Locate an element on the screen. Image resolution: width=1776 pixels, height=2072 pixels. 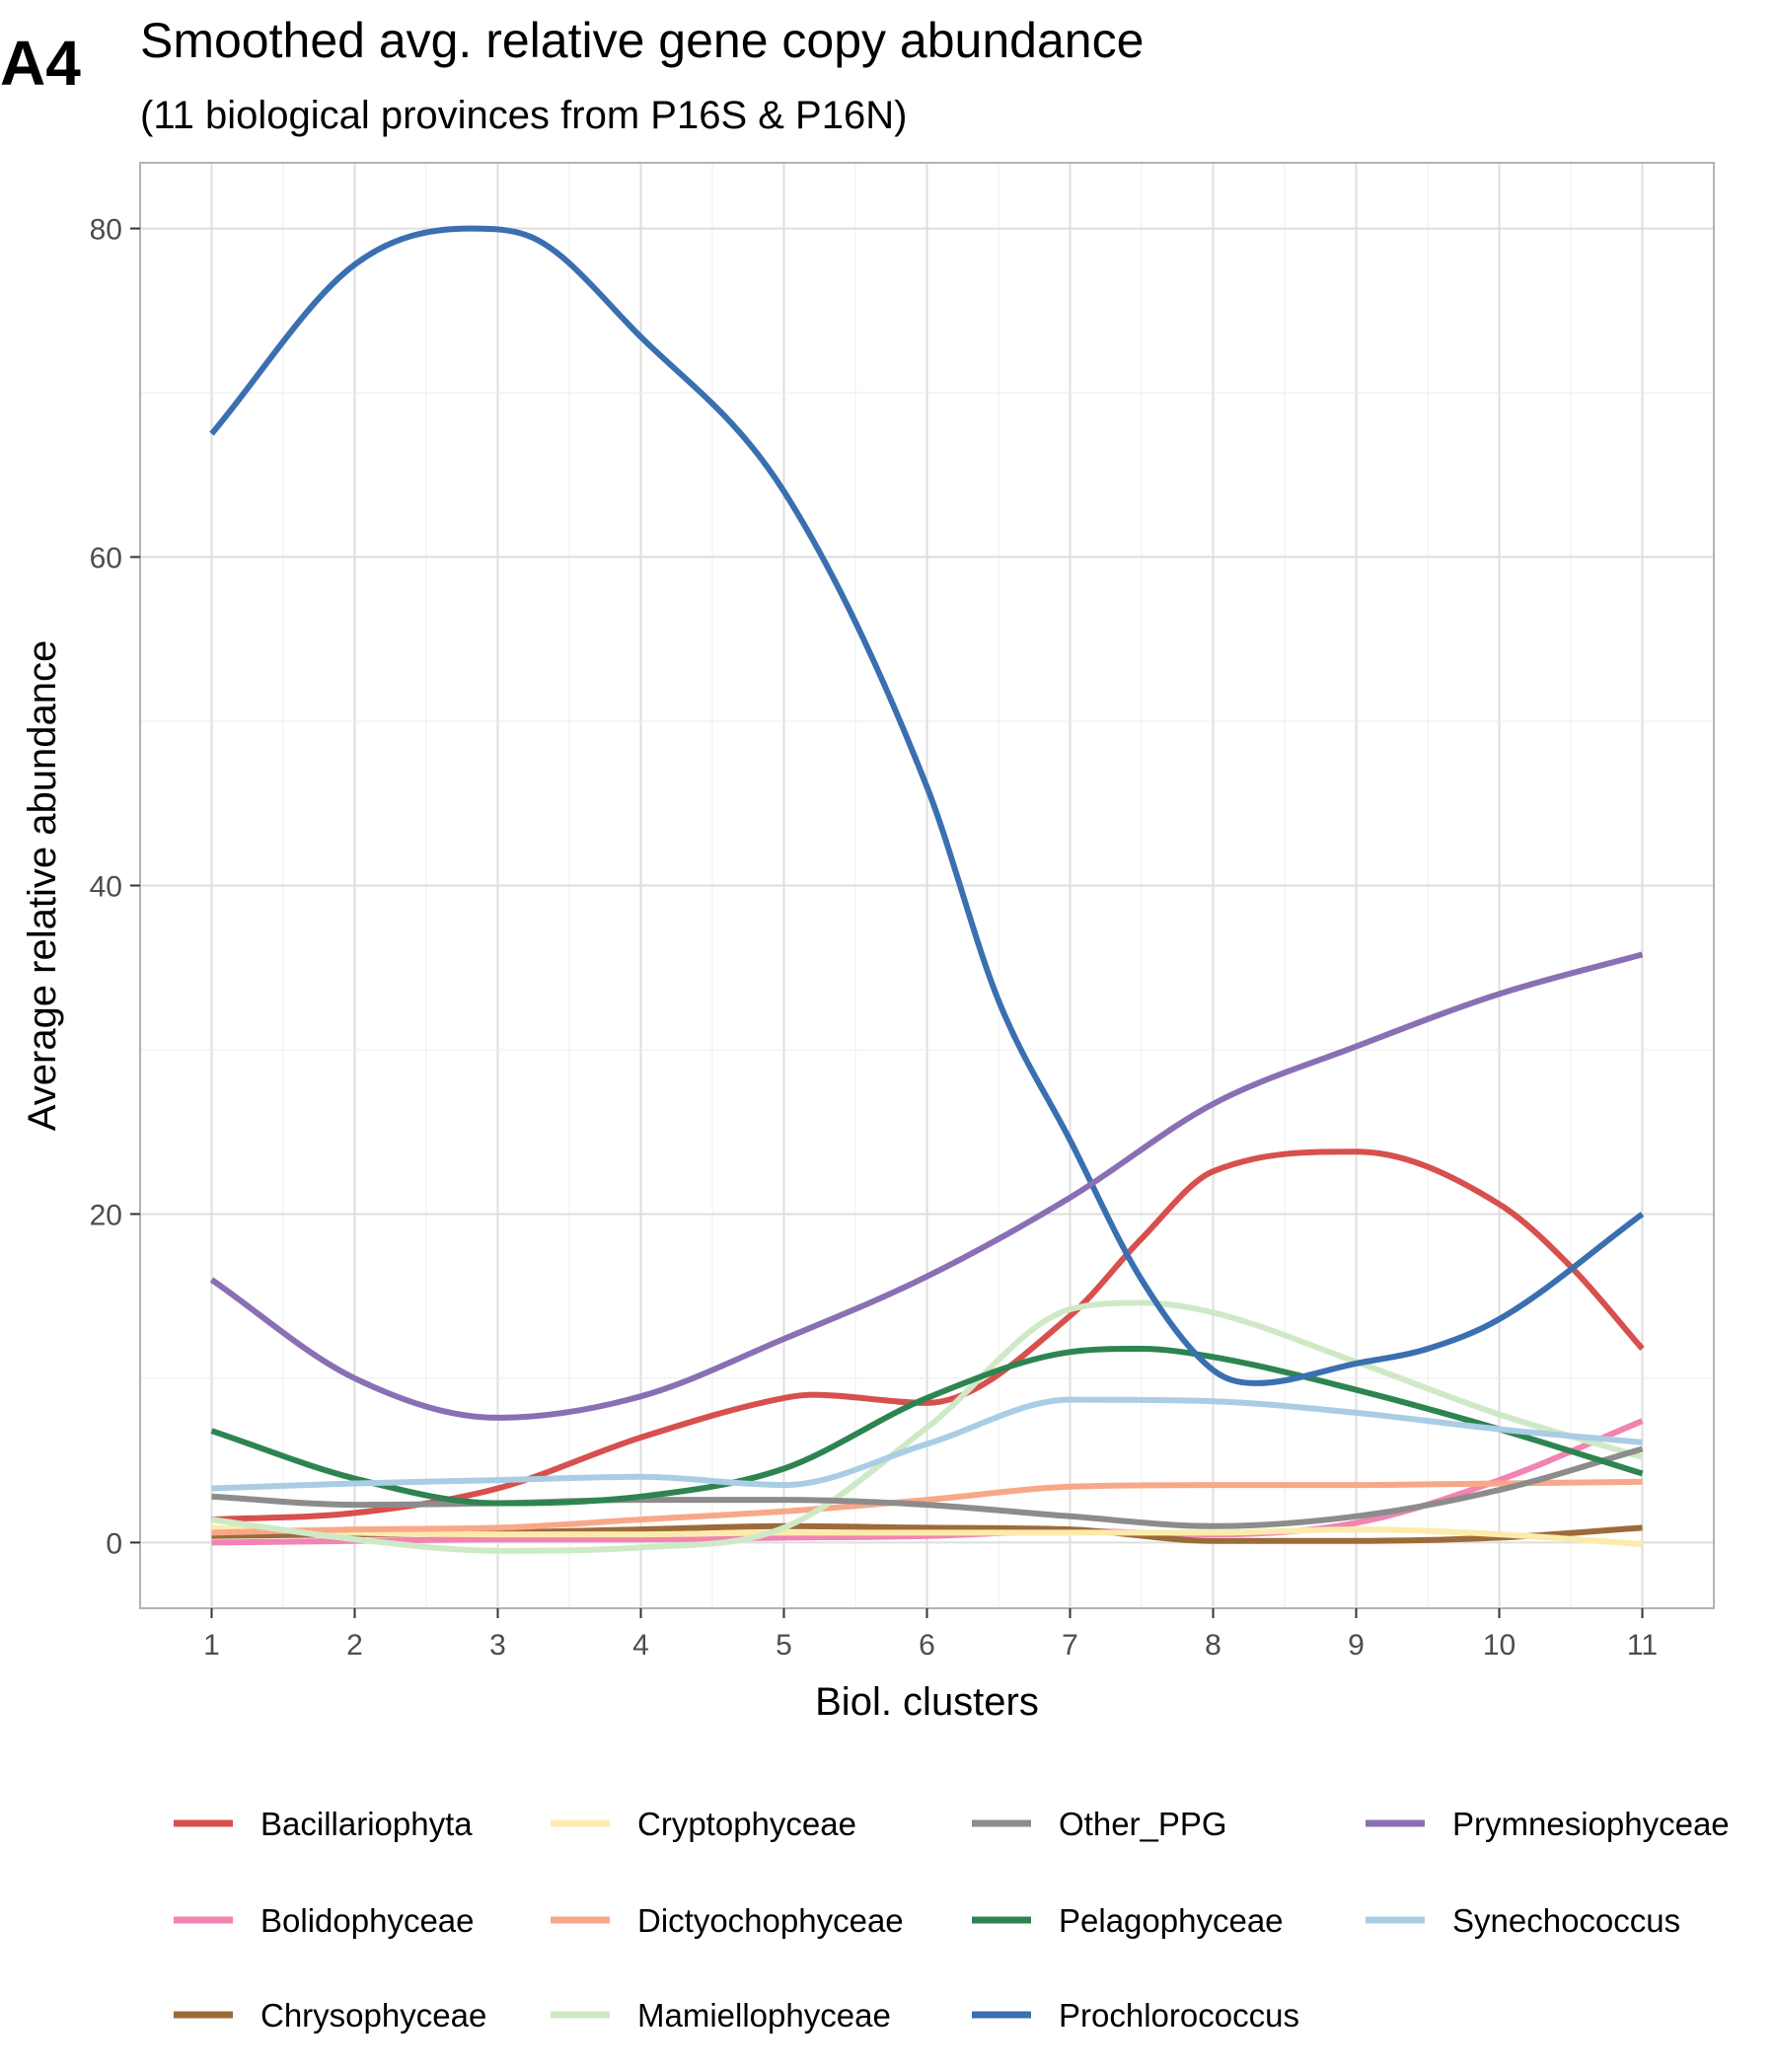
legend-label-dictyochophyceae: Dictyochophyceae is located at coordinates (770, 1921).